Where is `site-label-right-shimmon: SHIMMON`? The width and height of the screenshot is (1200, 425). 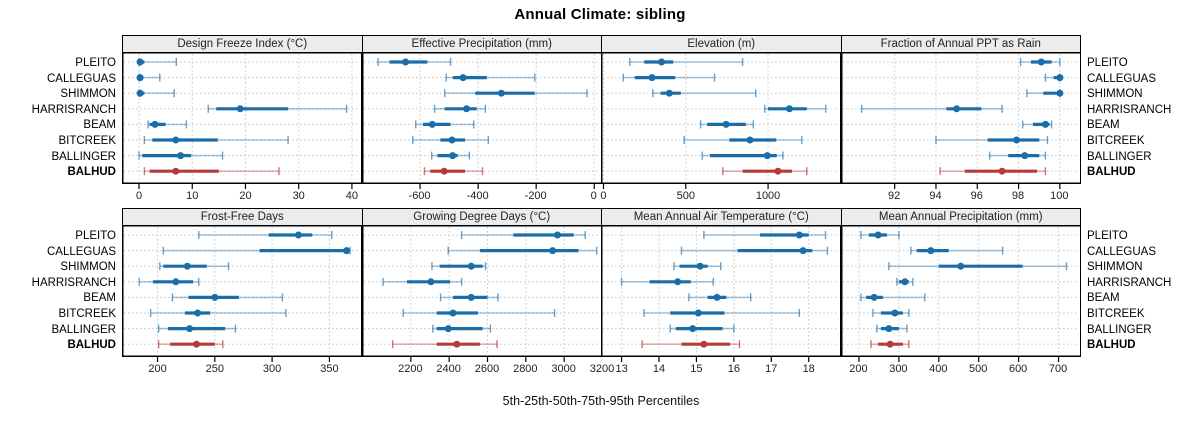 site-label-right-shimmon: SHIMMON is located at coordinates (1115, 94).